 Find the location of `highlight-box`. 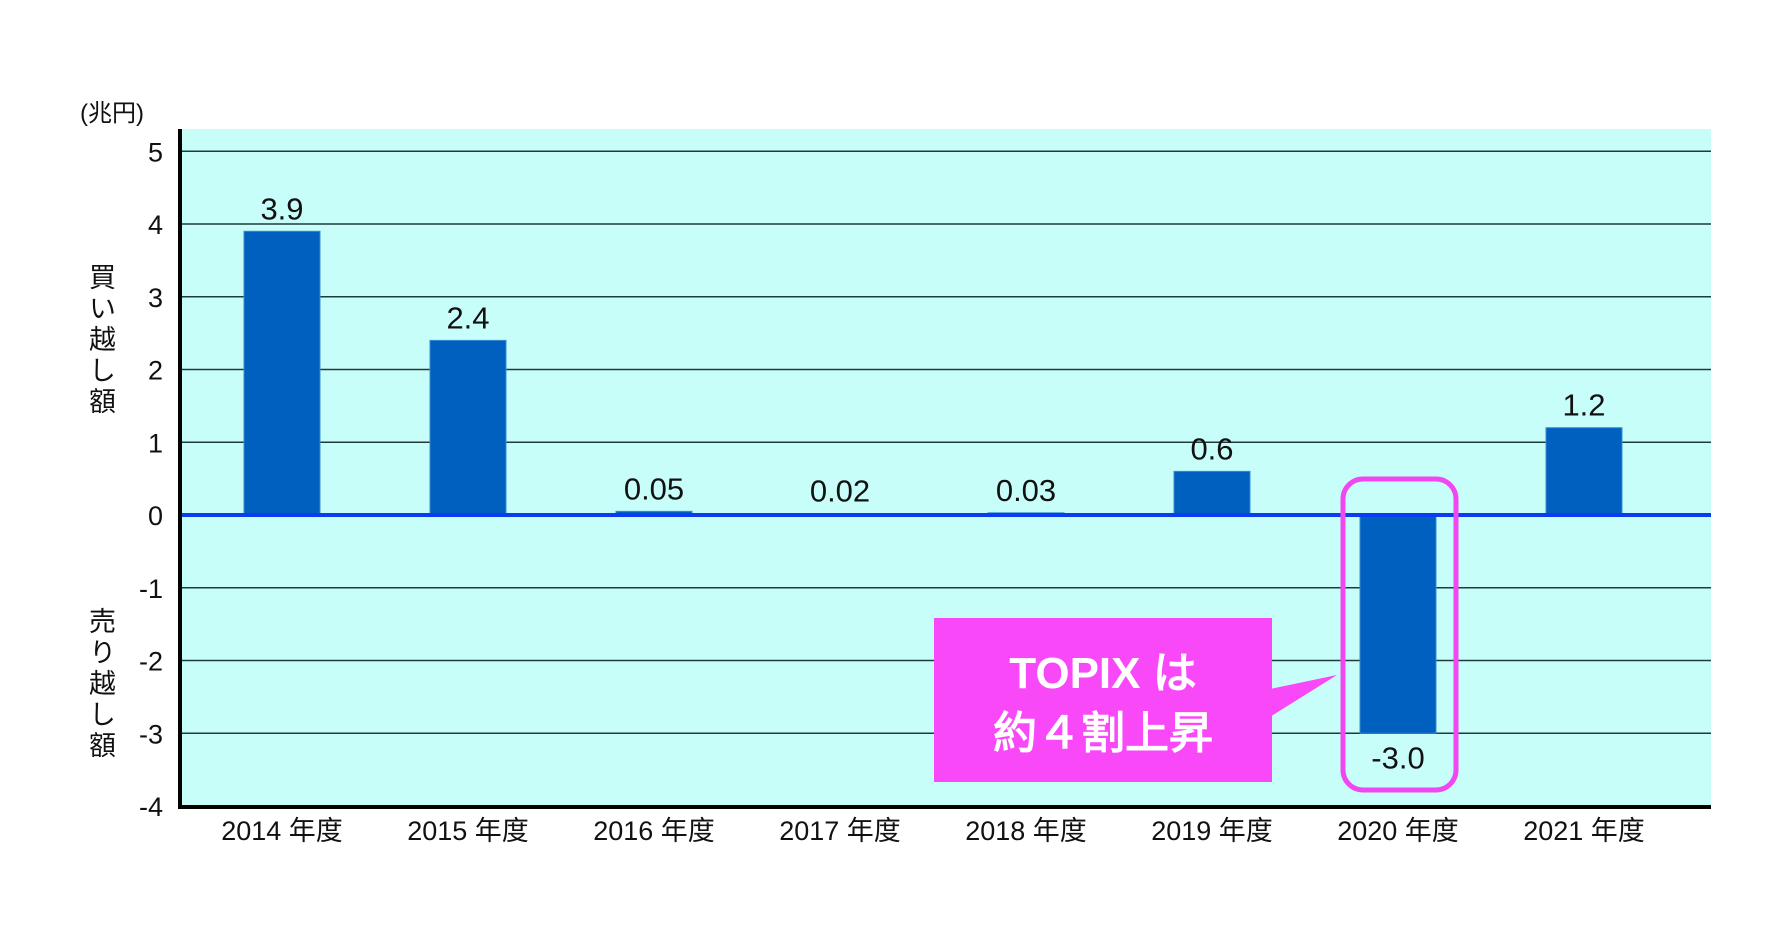

highlight-box is located at coordinates (1399, 634).